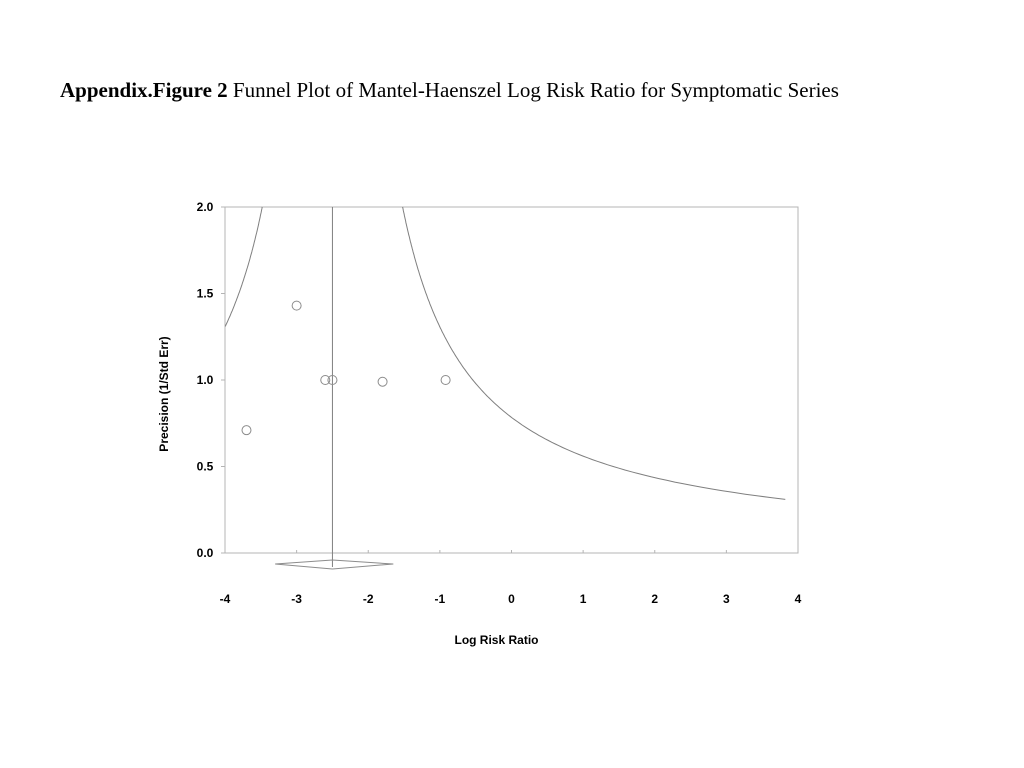  Describe the element at coordinates (726, 599) in the screenshot. I see `x-tick-label: 3` at that location.